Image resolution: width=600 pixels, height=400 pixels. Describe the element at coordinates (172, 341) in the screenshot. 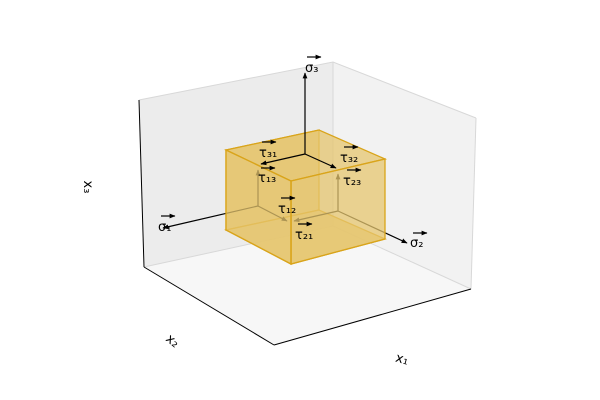

I see `x2-axis-label: x₂` at that location.